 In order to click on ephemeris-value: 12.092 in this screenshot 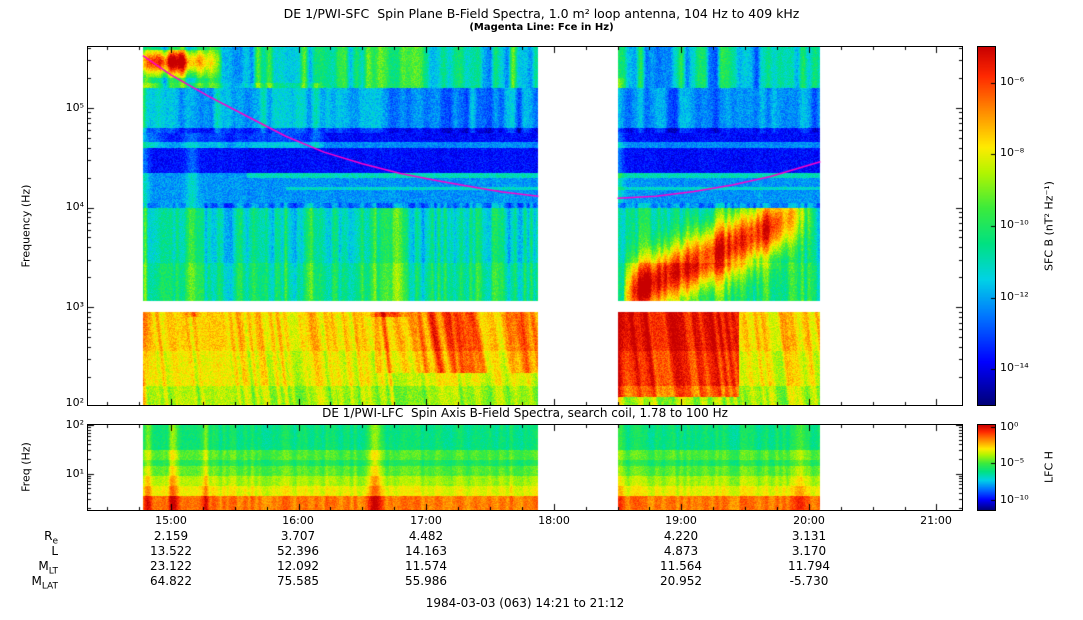, I will do `click(298, 566)`.